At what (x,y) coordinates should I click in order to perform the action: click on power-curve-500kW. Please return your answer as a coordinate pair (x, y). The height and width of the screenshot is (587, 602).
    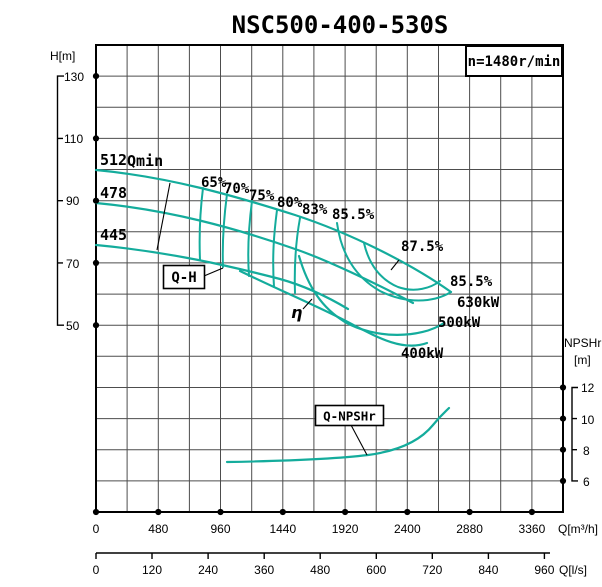
    Looking at the image, I should click on (371, 295).